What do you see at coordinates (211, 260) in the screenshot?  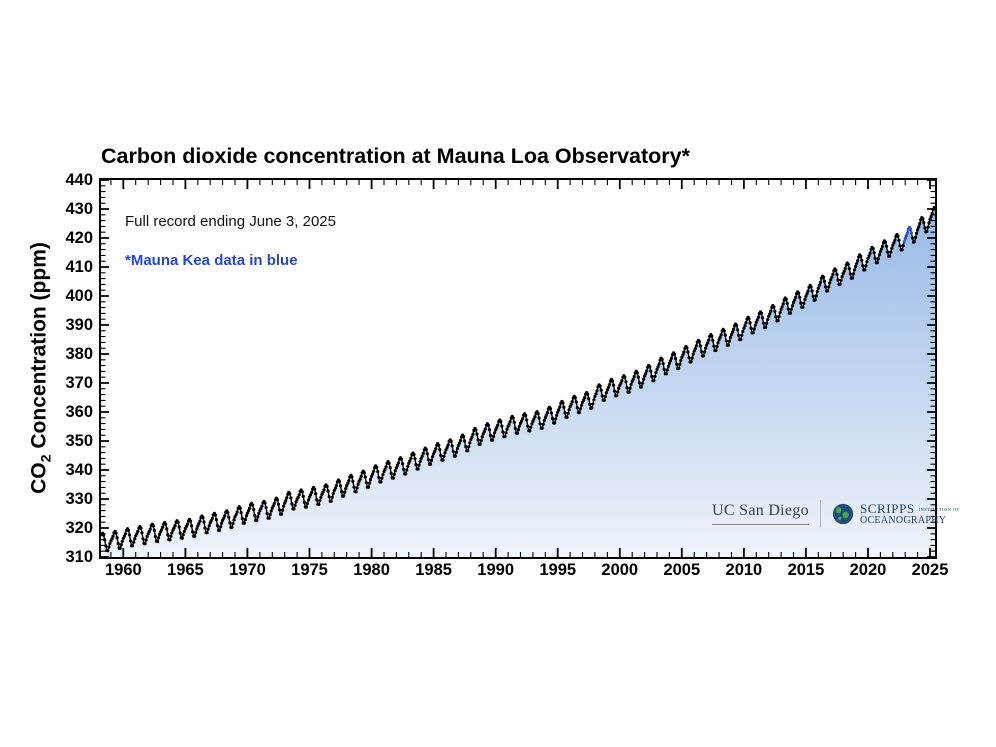 I see `mauna-kea-note: *Mauna Kea data in blue` at bounding box center [211, 260].